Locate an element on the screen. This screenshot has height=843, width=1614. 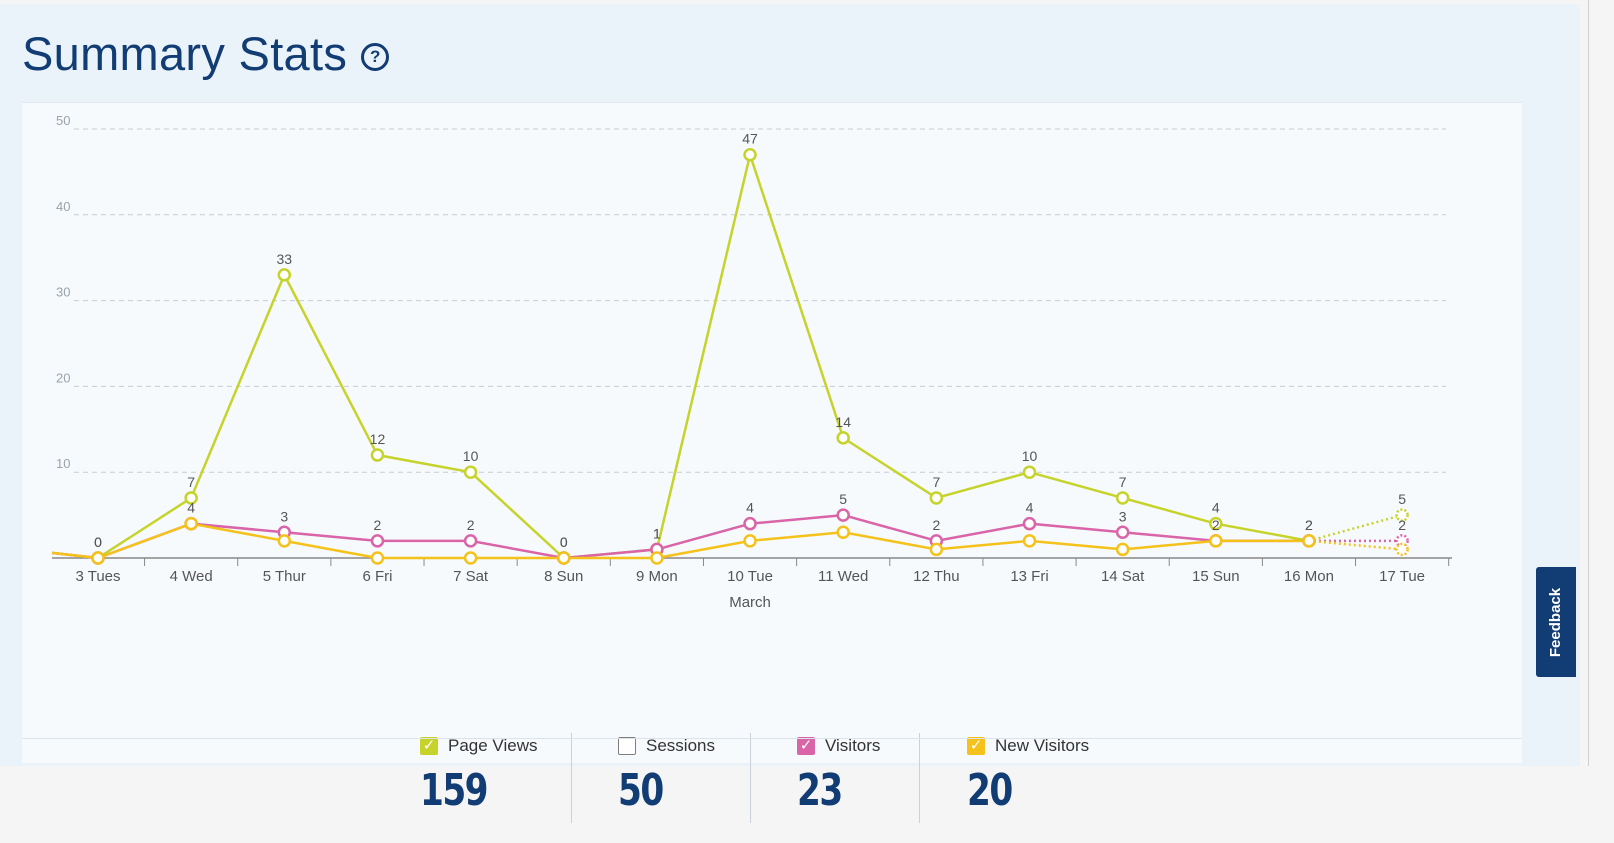
data-label: 33 is located at coordinates (285, 259).